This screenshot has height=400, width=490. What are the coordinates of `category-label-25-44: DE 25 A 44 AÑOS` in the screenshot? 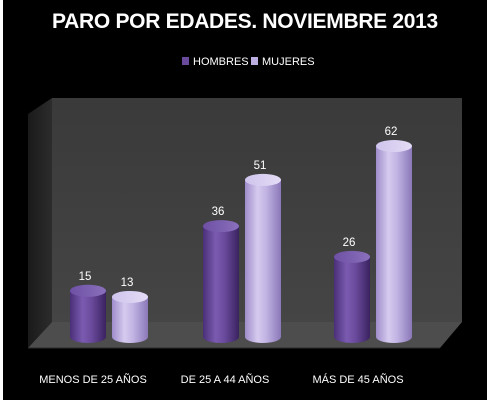 It's located at (225, 379).